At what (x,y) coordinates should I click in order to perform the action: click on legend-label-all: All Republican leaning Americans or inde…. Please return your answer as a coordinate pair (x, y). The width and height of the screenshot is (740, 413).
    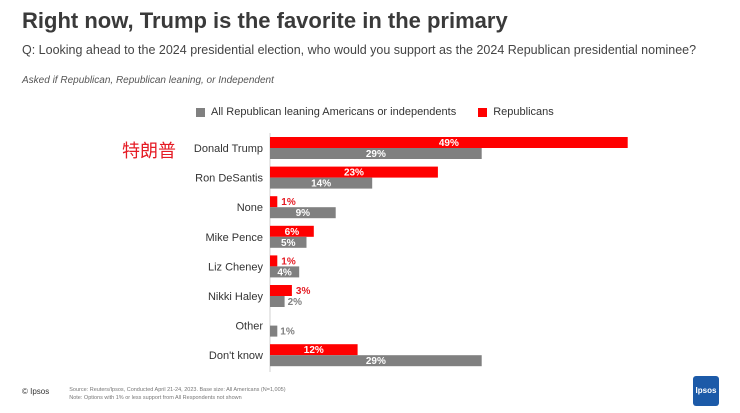
    Looking at the image, I should click on (334, 112).